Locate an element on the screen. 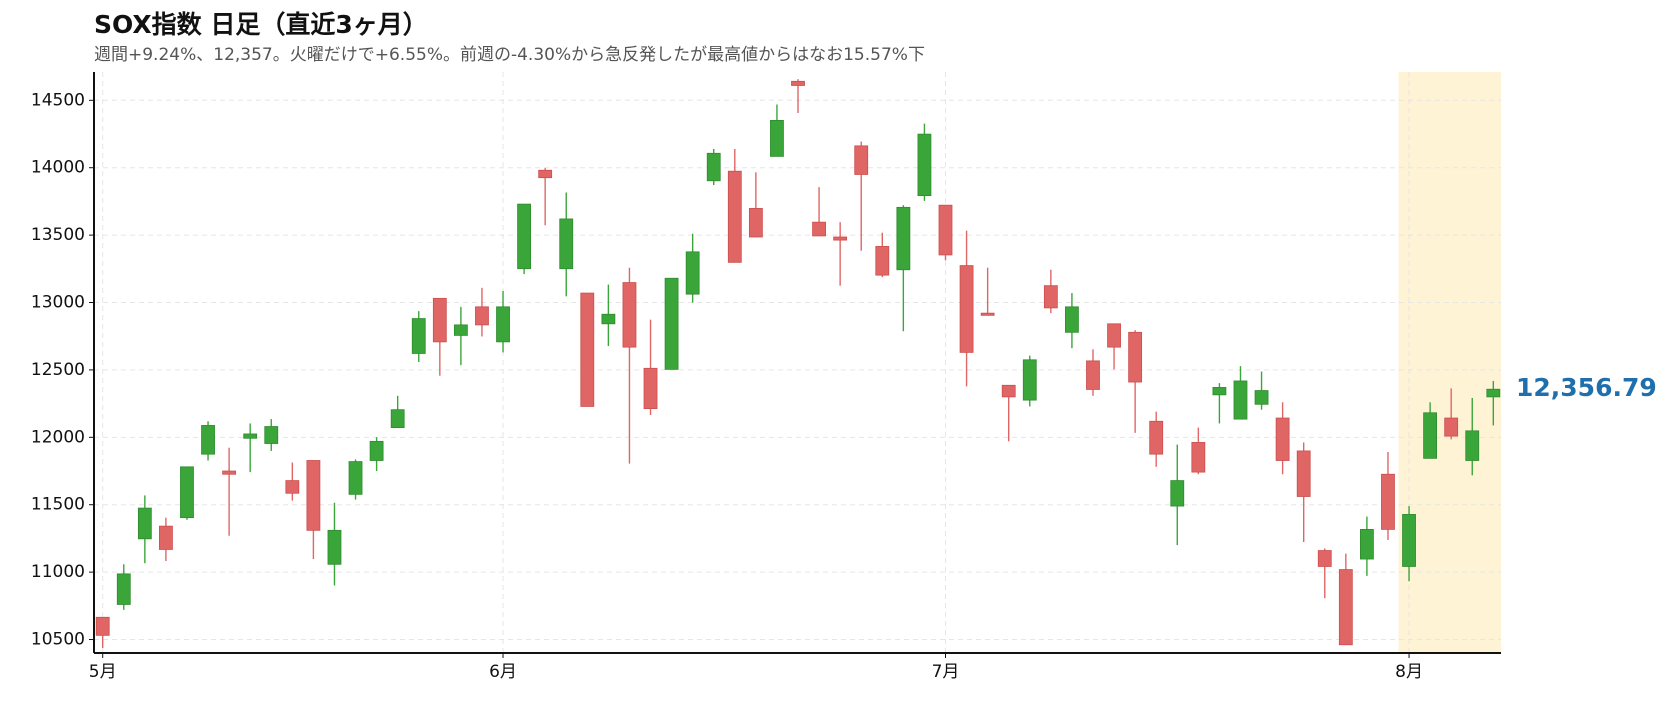  y-tick-label: 14000 is located at coordinates (58, 168).